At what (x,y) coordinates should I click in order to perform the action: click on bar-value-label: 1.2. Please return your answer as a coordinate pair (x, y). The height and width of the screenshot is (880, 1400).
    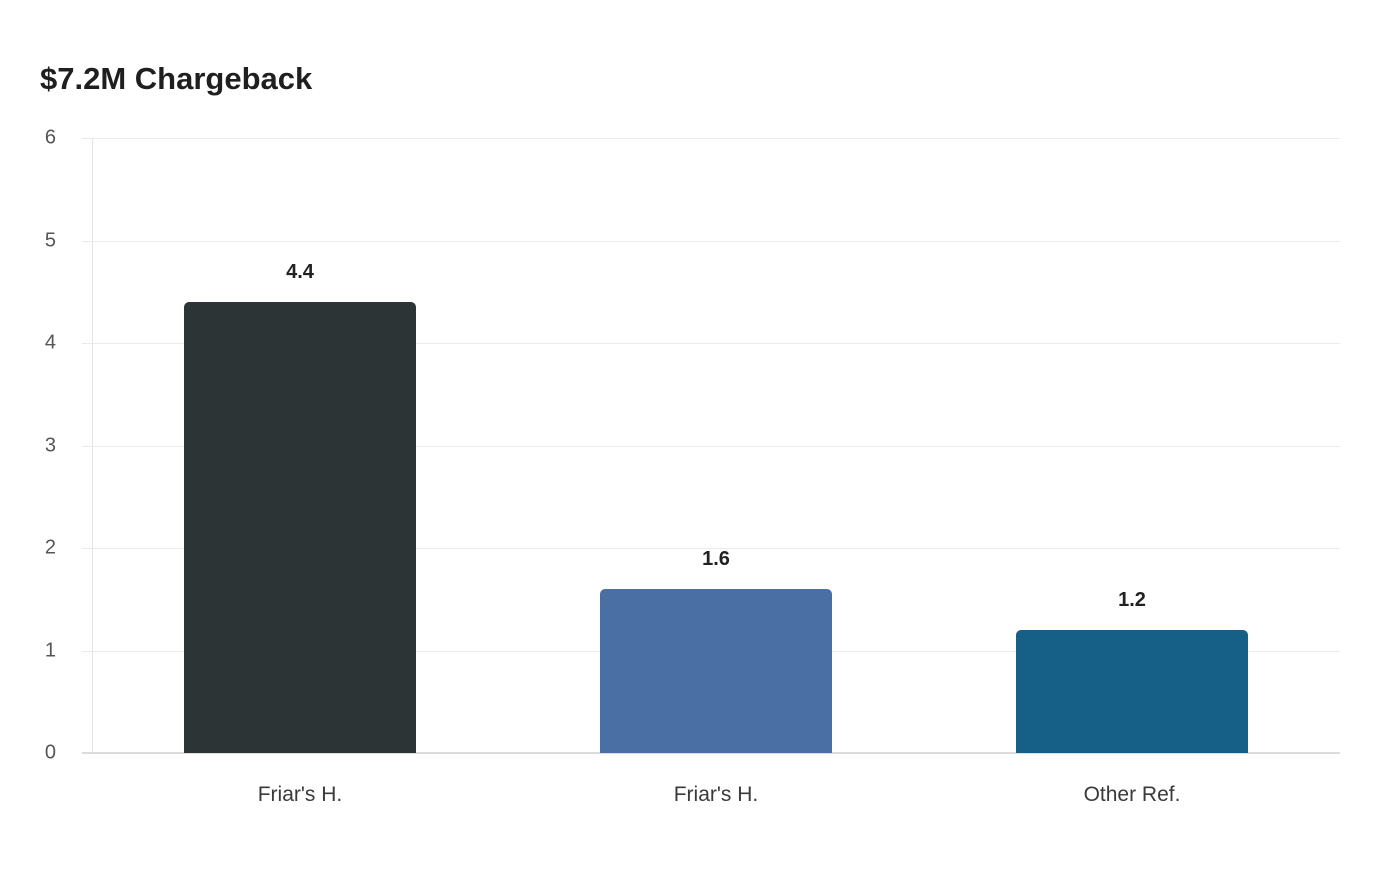
    Looking at the image, I should click on (1132, 600).